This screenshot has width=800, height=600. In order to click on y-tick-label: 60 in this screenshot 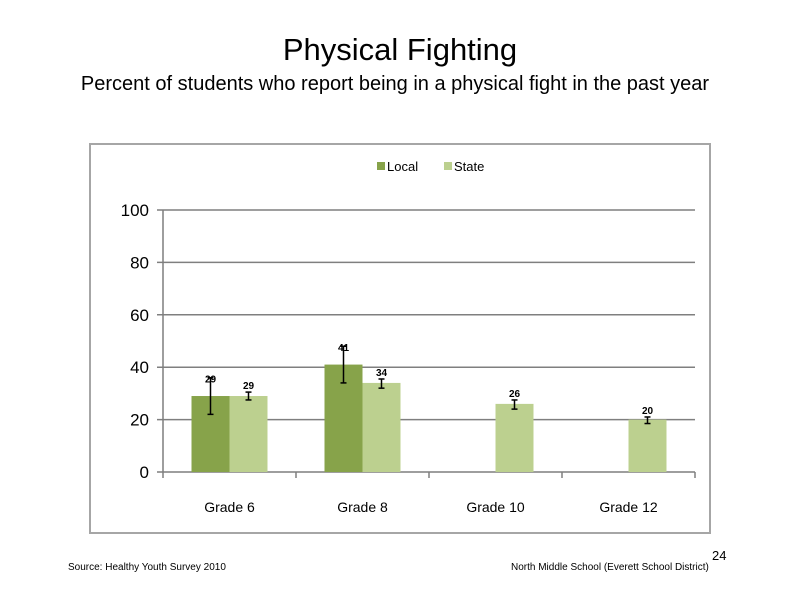, I will do `click(139, 315)`.